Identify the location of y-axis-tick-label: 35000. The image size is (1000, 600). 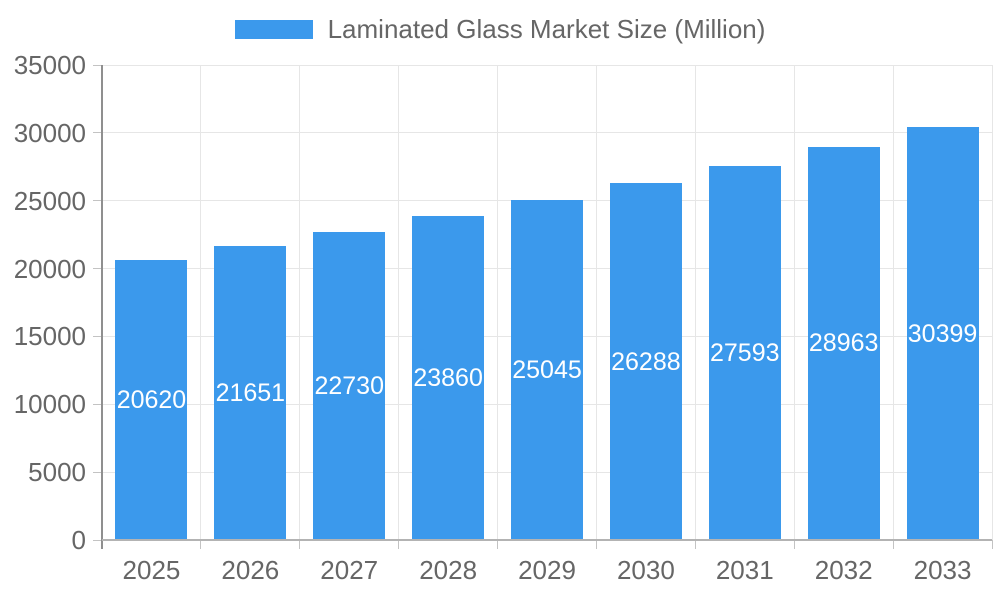
(49, 65).